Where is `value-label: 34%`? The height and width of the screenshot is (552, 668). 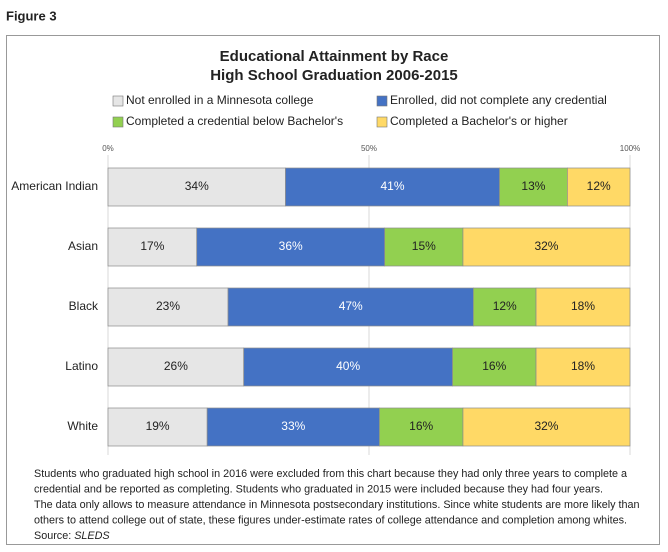
value-label: 34% is located at coordinates (197, 186).